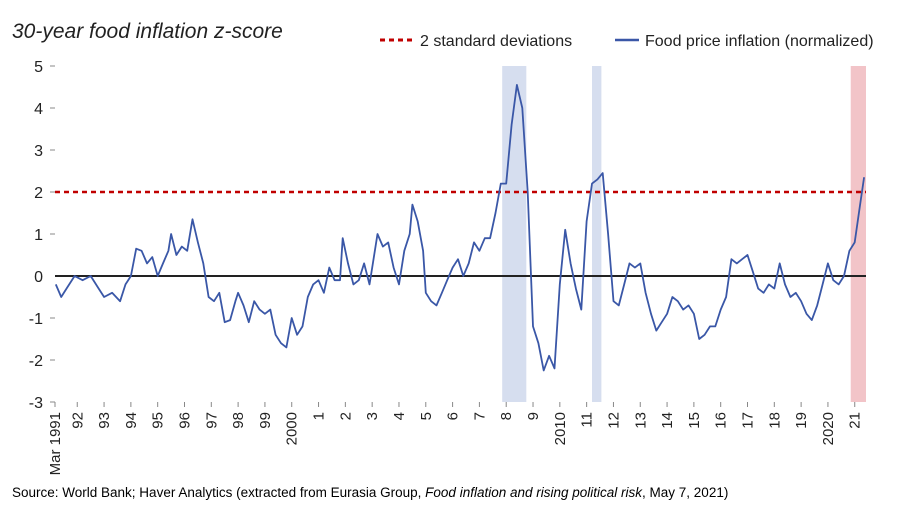 The width and height of the screenshot is (902, 513). I want to click on y-tick-label: 1, so click(38, 235).